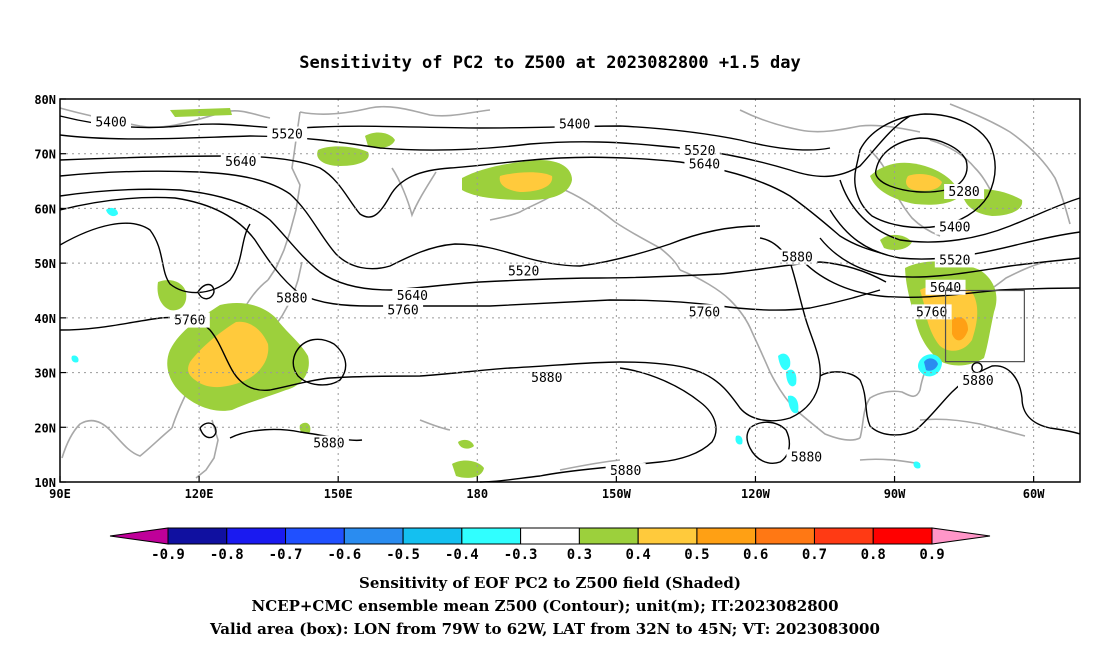 The height and width of the screenshot is (650, 1100). What do you see at coordinates (344, 555) in the screenshot?
I see `colorbar-label: -0.6` at bounding box center [344, 555].